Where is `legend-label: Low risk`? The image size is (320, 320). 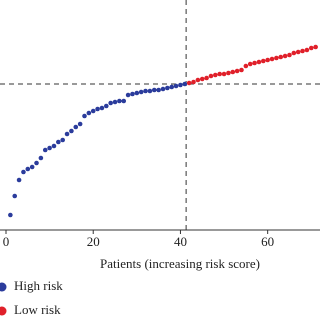 legend-label: Low risk is located at coordinates (37, 309).